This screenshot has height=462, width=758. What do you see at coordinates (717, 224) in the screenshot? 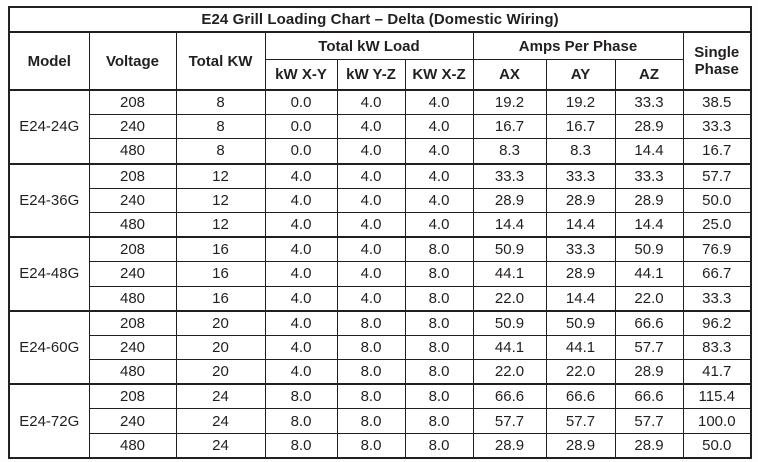
I see `value-cell: 25.0` at bounding box center [717, 224].